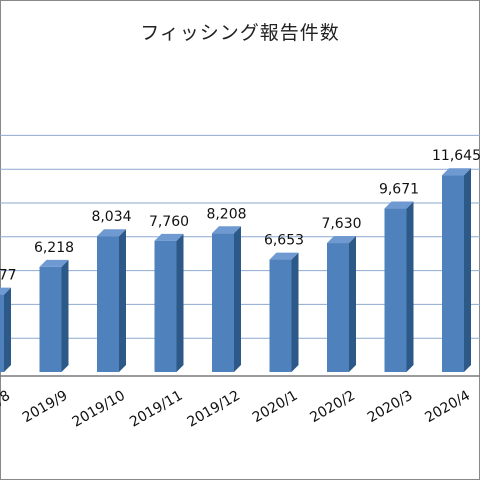 This screenshot has width=480, height=480. Describe the element at coordinates (169, 222) in the screenshot. I see `value-label: 7,760` at that location.